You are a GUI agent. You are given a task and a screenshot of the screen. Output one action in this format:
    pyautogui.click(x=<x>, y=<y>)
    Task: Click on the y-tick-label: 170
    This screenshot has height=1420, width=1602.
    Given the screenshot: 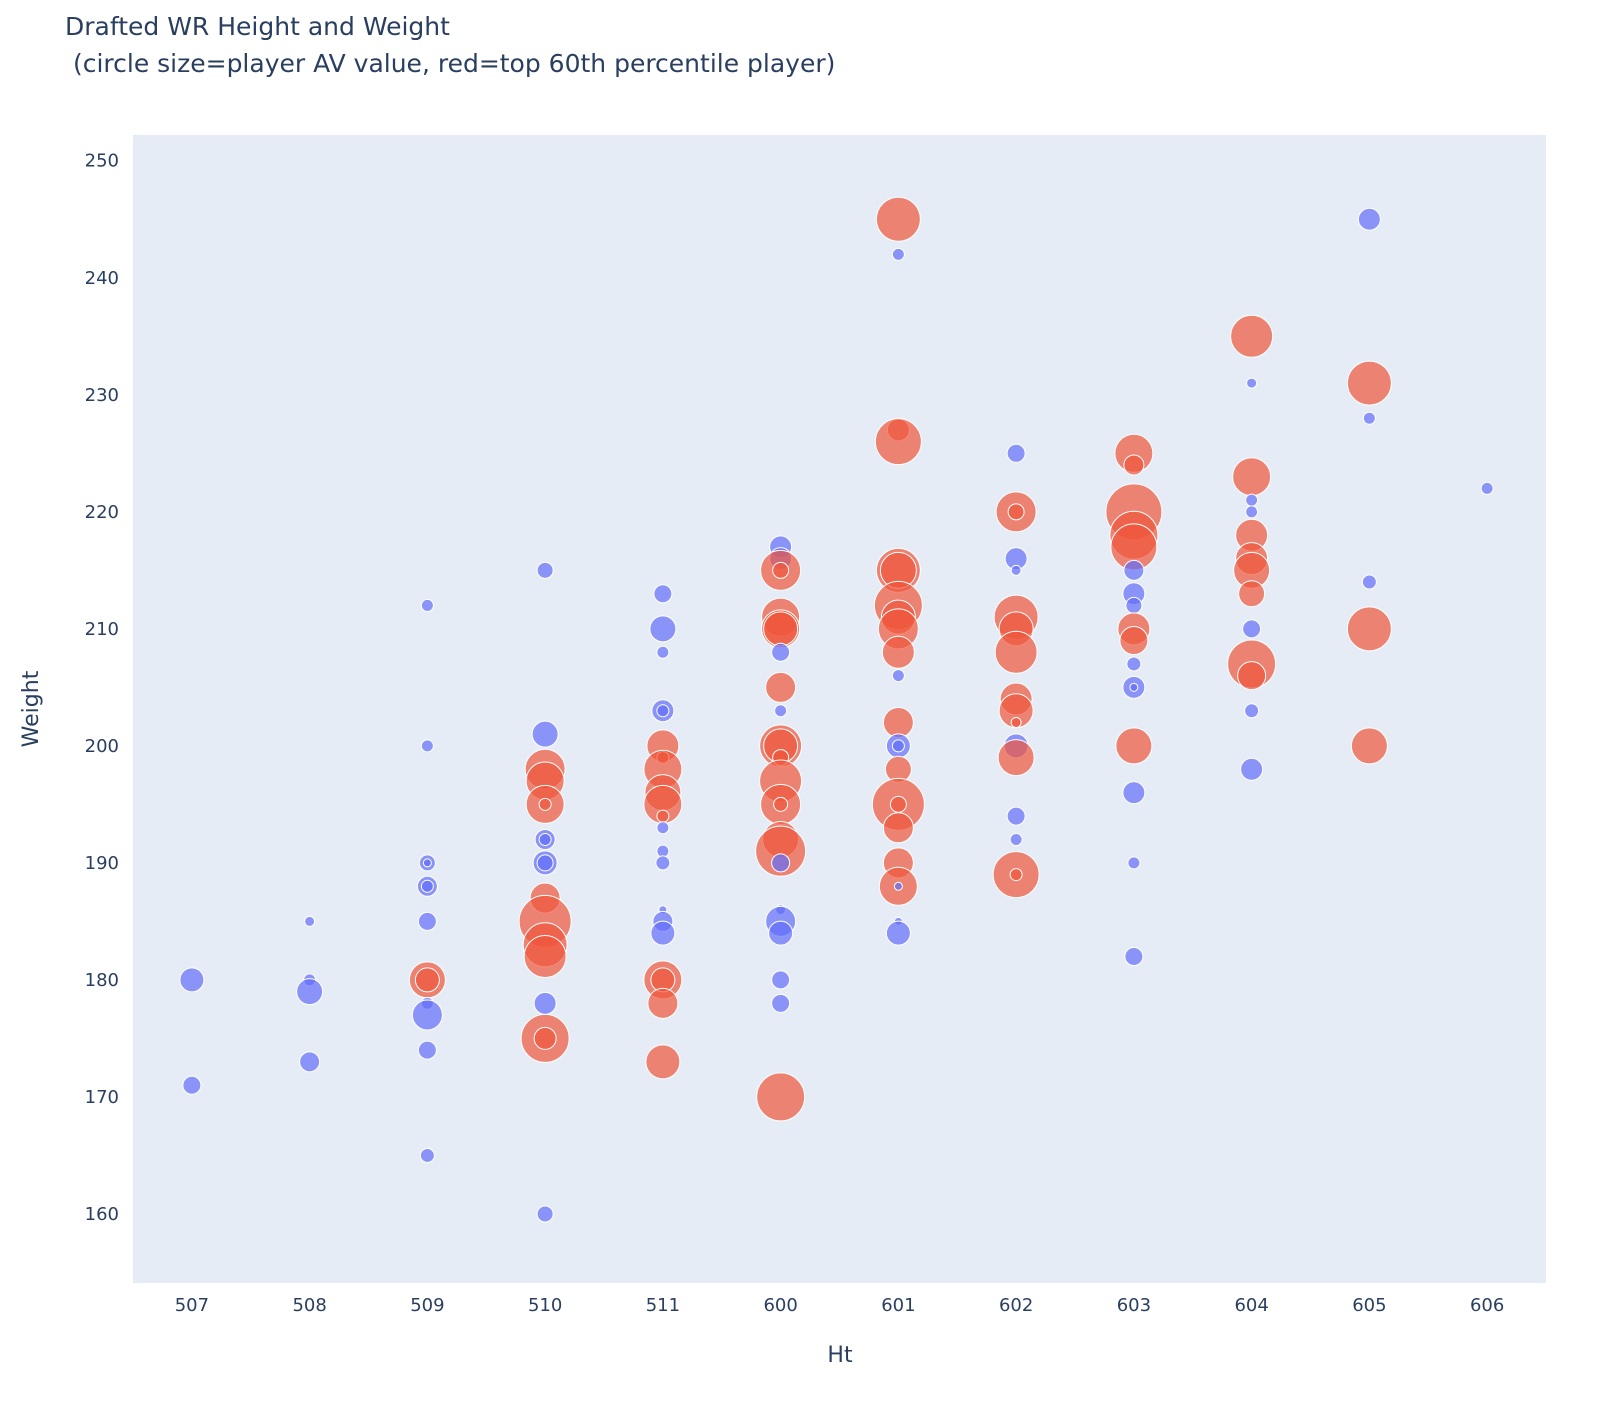 What is the action you would take?
    pyautogui.click(x=102, y=1097)
    